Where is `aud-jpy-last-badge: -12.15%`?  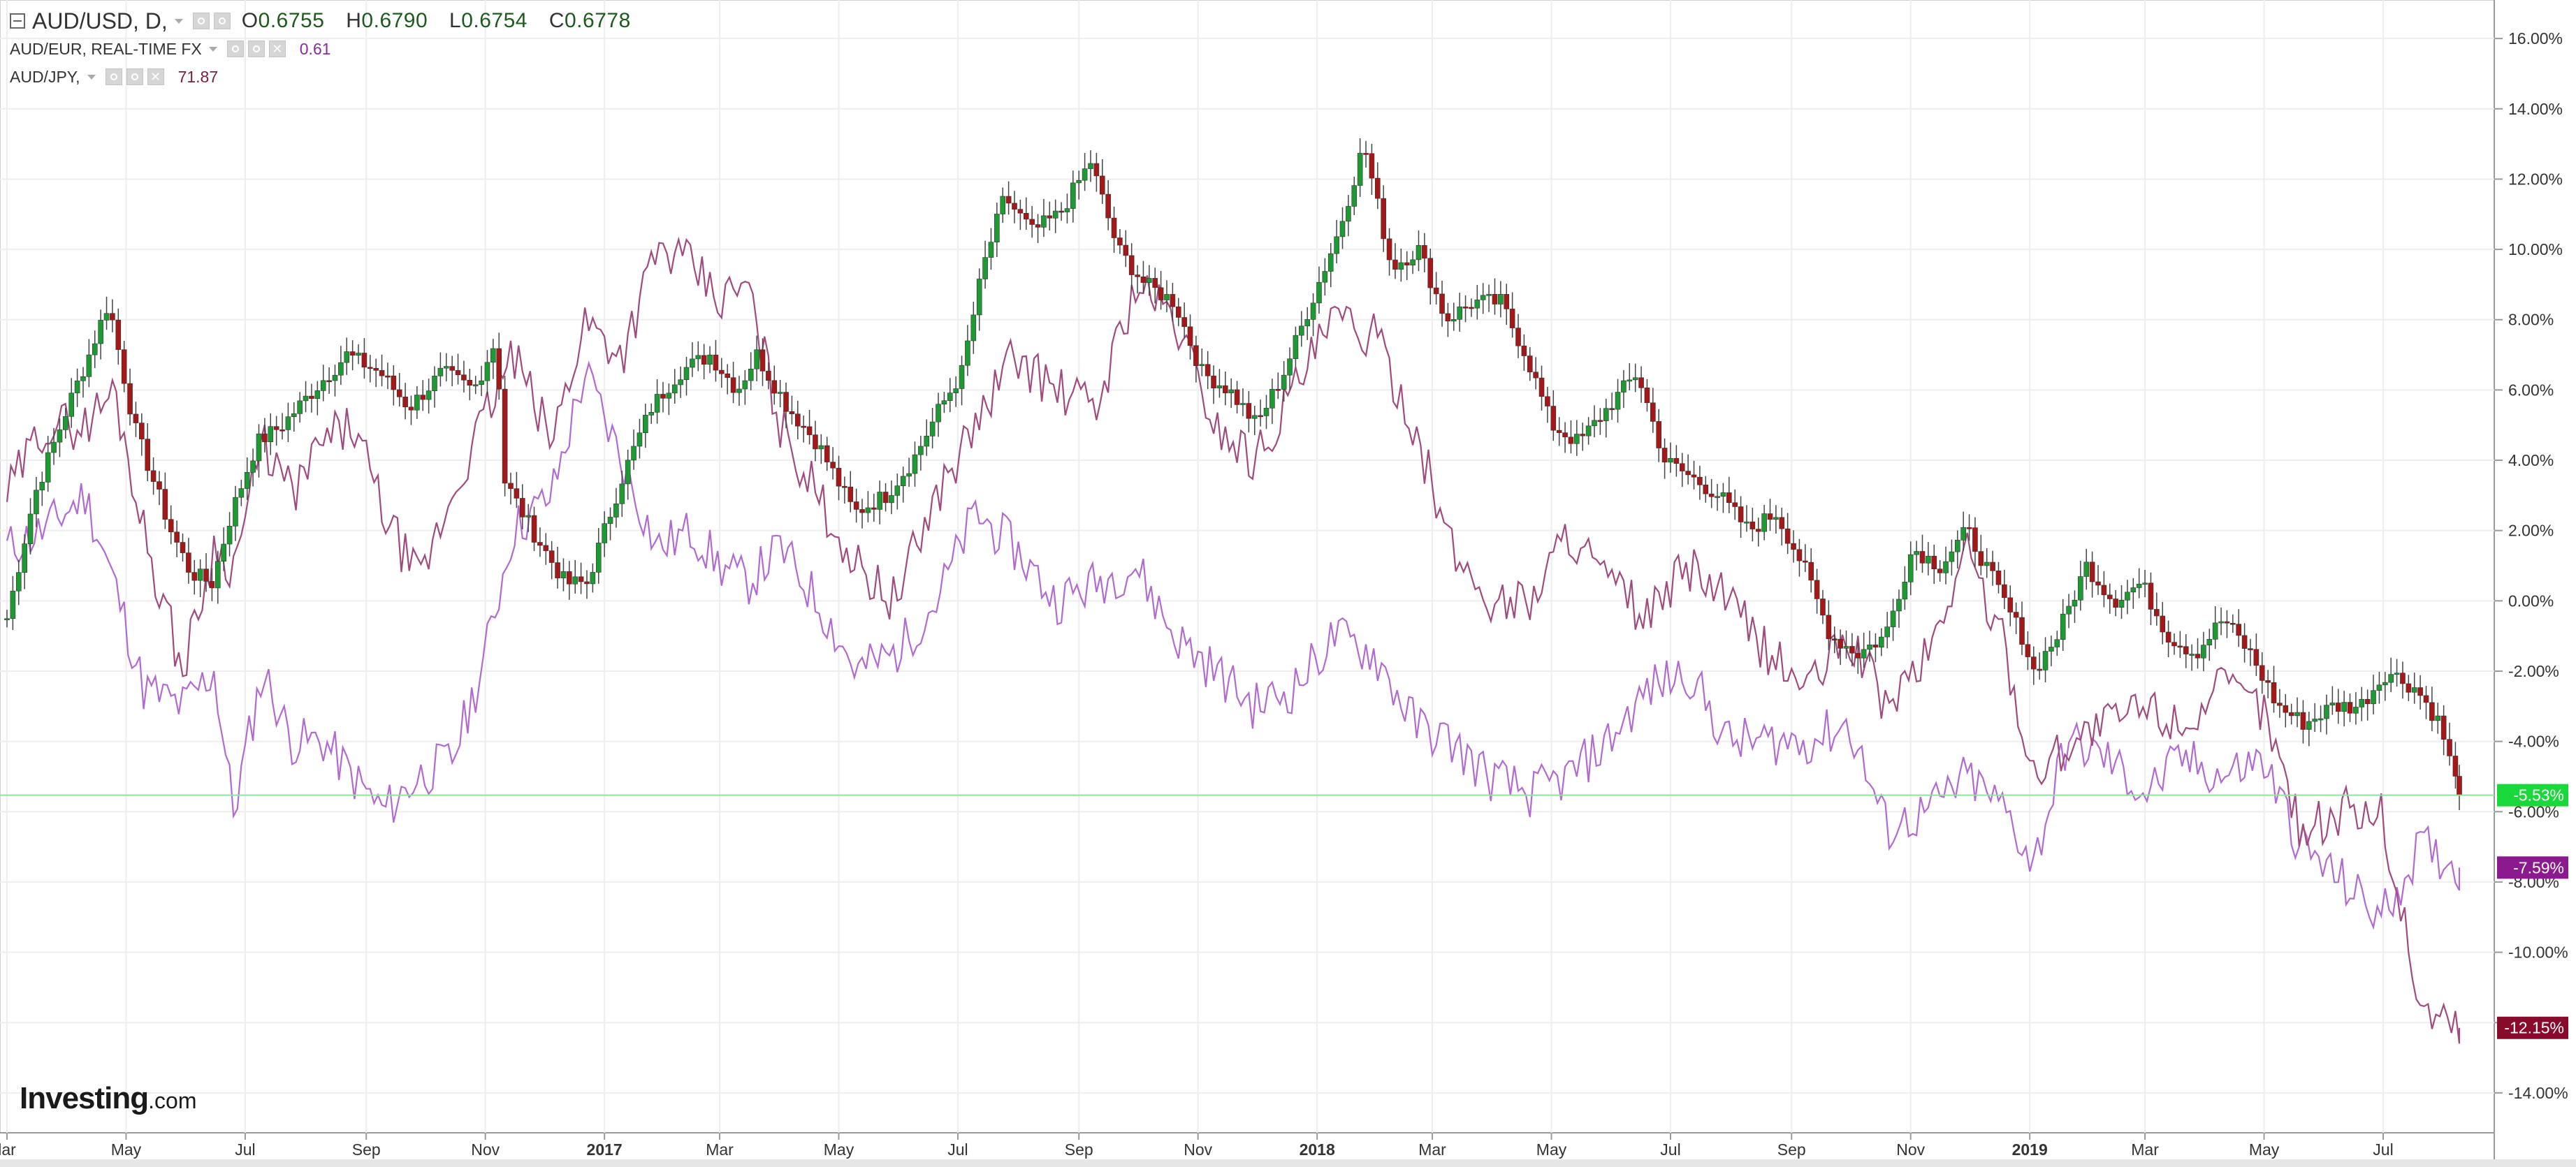 aud-jpy-last-badge: -12.15% is located at coordinates (2532, 1027).